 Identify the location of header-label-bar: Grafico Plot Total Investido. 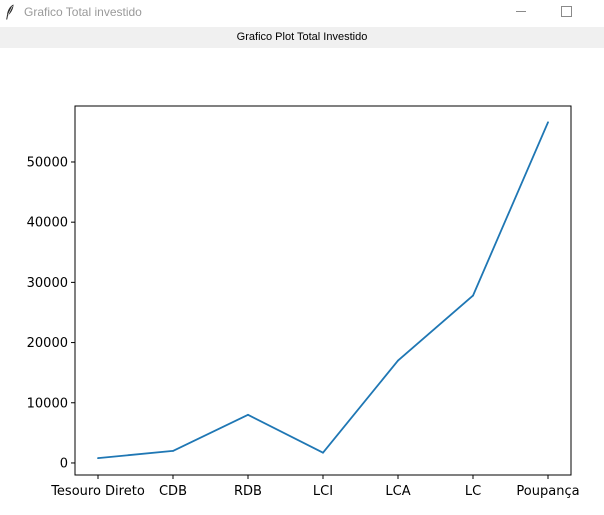
(302, 37).